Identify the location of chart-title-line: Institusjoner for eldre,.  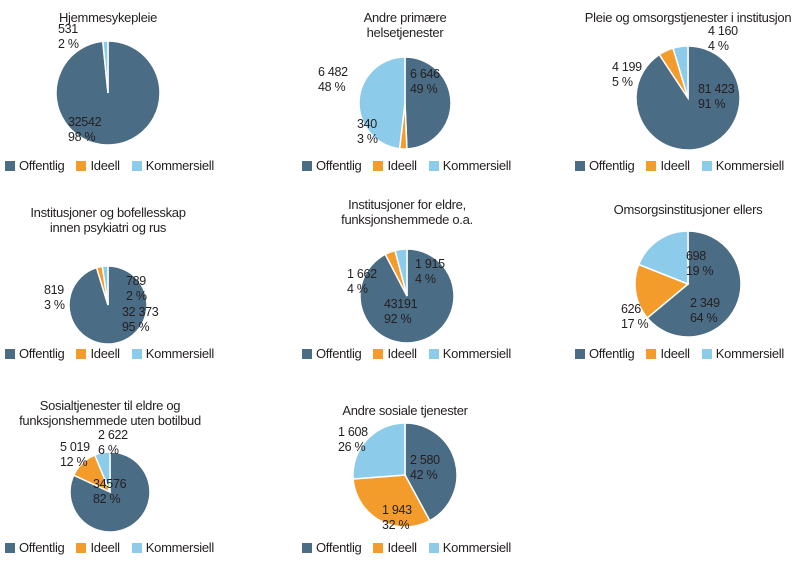
(407, 204).